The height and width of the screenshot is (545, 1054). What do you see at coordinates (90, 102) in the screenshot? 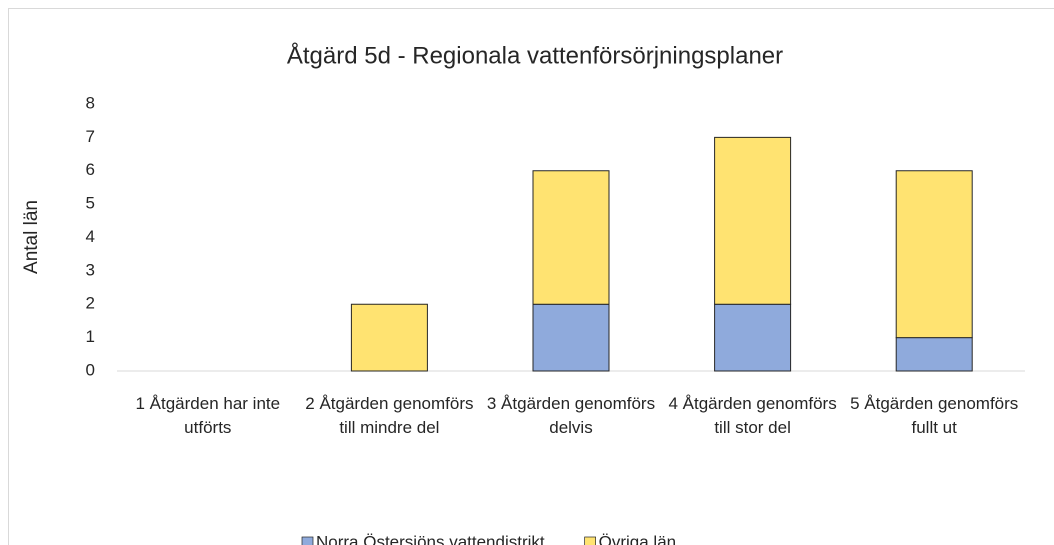
I see `y-tick-label: 8` at bounding box center [90, 102].